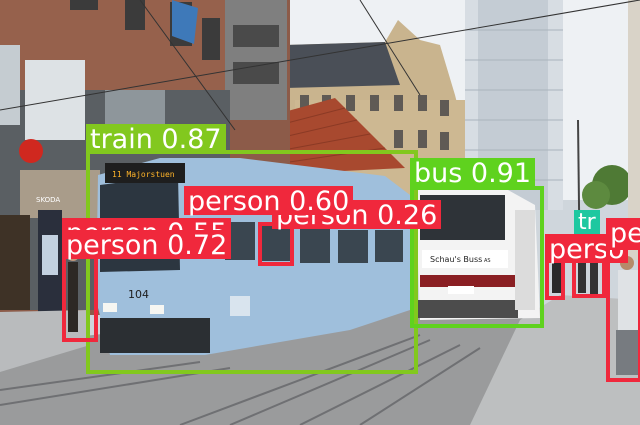 The image size is (640, 425). What do you see at coordinates (143, 174) in the screenshot?
I see `tram-destination: 11 Majorstuen` at bounding box center [143, 174].